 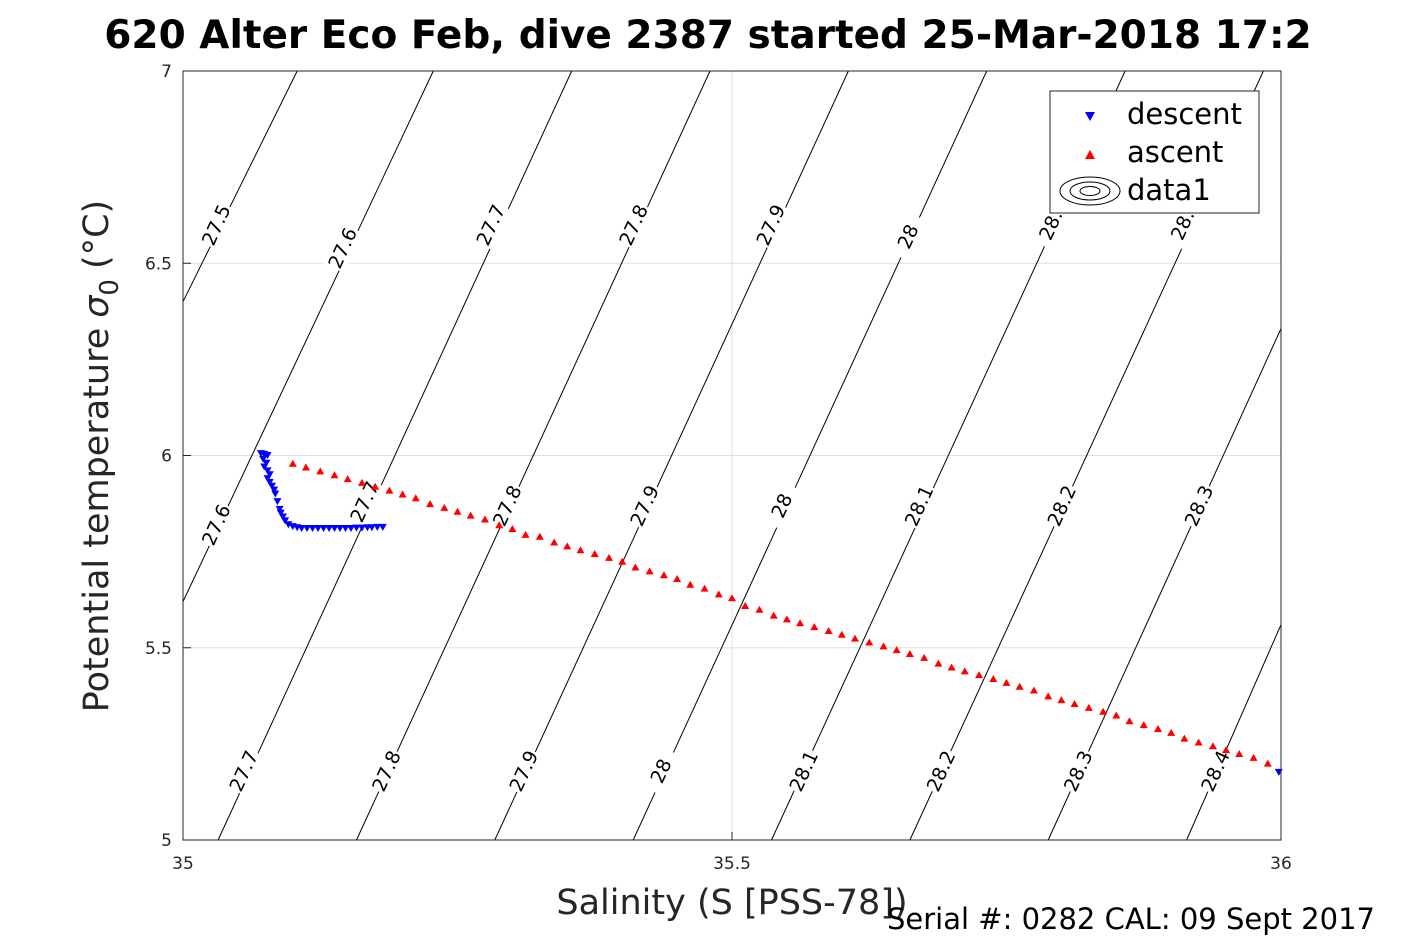 What do you see at coordinates (1090, 191) in the screenshot?
I see `legend-contour-icon` at bounding box center [1090, 191].